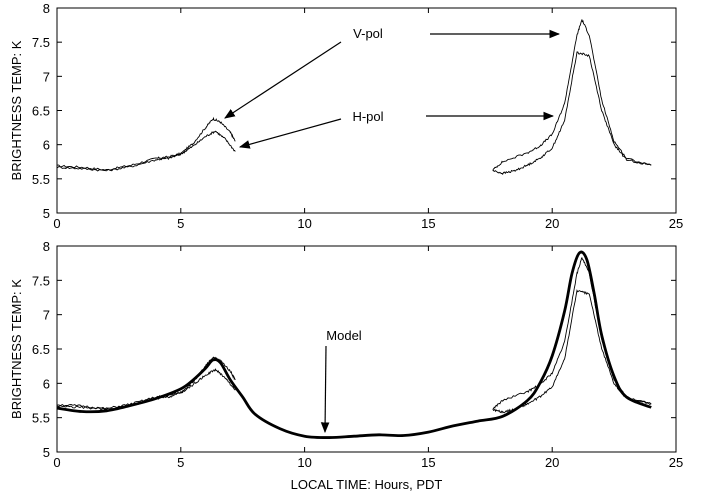 This screenshot has height=498, width=711. What do you see at coordinates (368, 33) in the screenshot?
I see `annotation-v-pol: V-pol` at bounding box center [368, 33].